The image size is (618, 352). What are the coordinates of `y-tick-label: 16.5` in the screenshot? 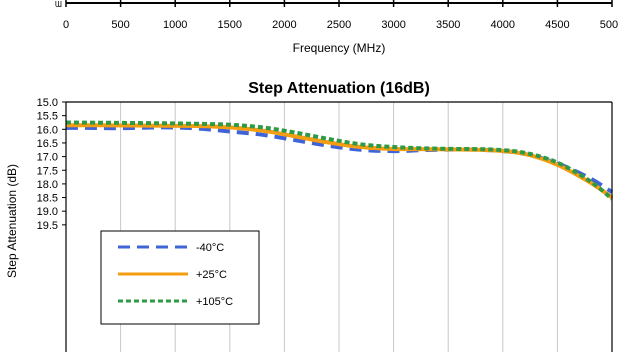 It's located at (47, 144).